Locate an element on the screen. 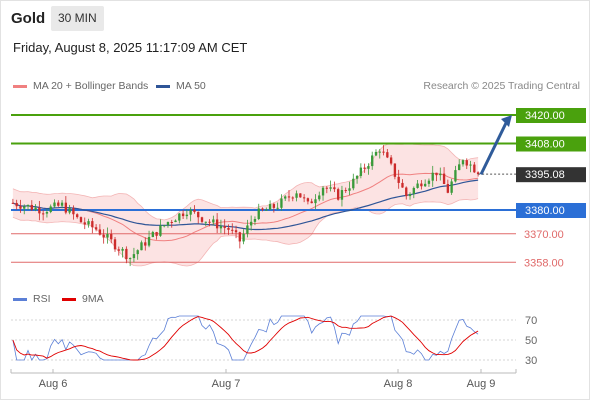  x-tick-label: Aug 9 is located at coordinates (481, 384).